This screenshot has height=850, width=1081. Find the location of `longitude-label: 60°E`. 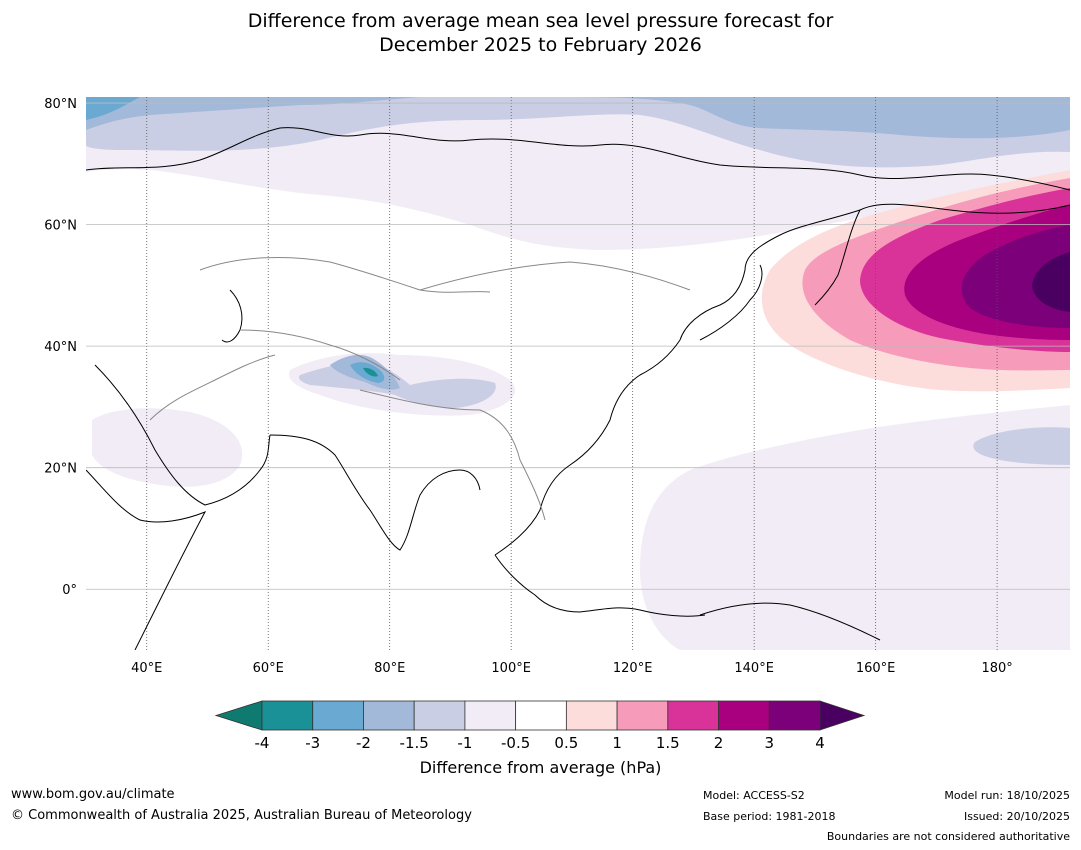

longitude-label: 60°E is located at coordinates (268, 668).